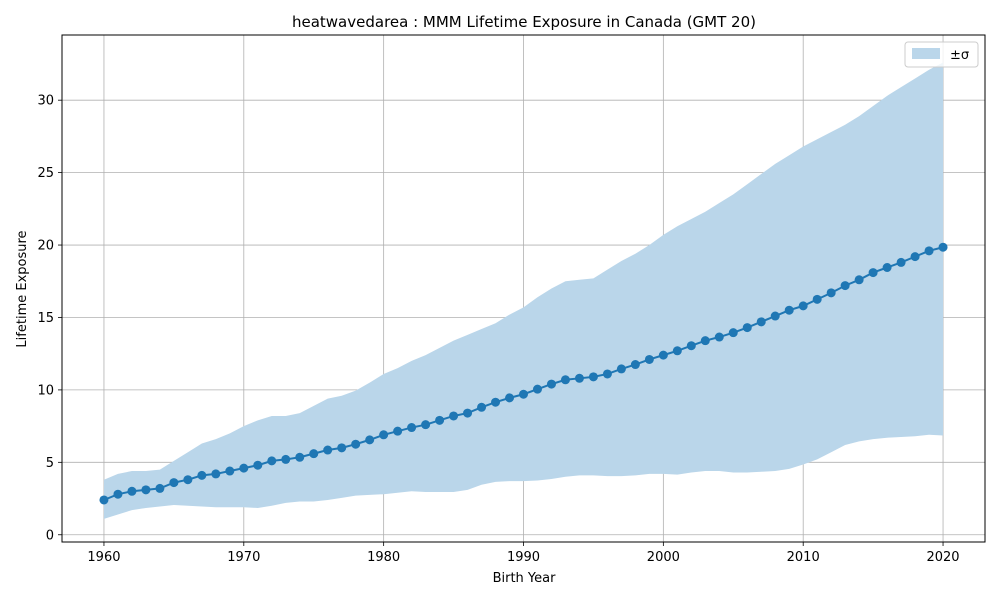 The height and width of the screenshot is (600, 1000). Describe the element at coordinates (243, 557) in the screenshot. I see `x-tick-label: 1970` at that location.